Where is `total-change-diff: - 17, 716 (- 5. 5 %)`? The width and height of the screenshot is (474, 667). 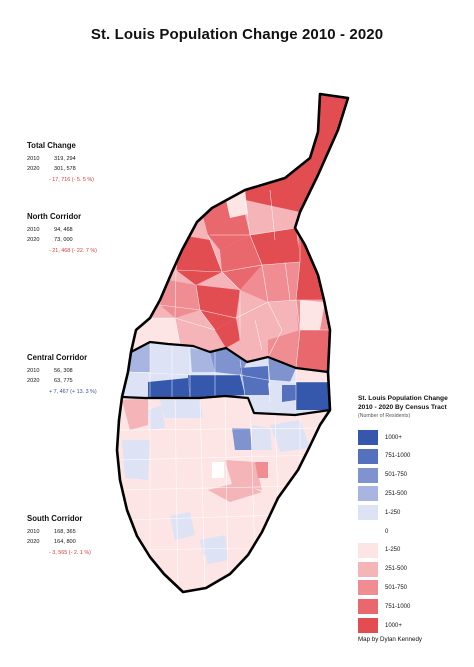
total-change-diff: - 17, 716 (- 5. 5 %) is located at coordinates (71, 180).